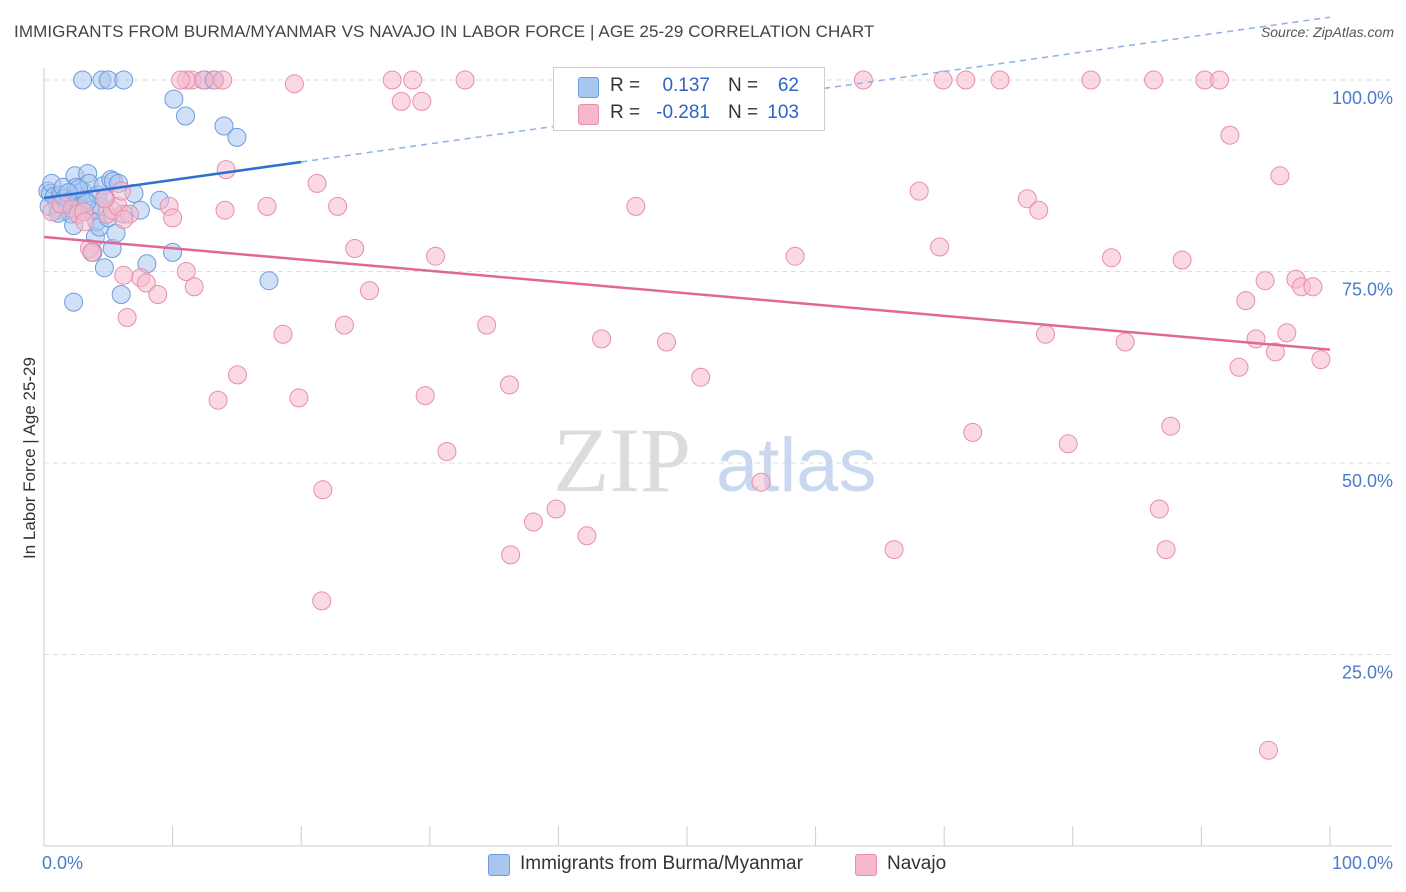 The image size is (1406, 892). I want to click on legend-n-value-navajo: 103, so click(783, 112).